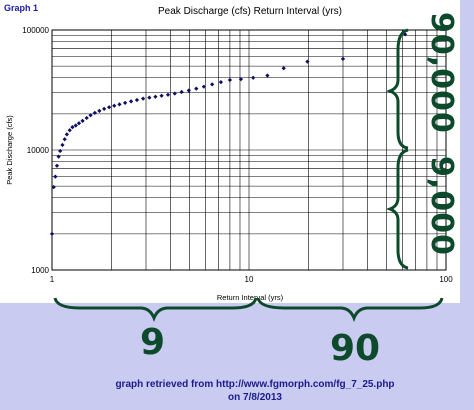 The width and height of the screenshot is (474, 410). What do you see at coordinates (21, 8) in the screenshot?
I see `graph-label: Graph 1` at bounding box center [21, 8].